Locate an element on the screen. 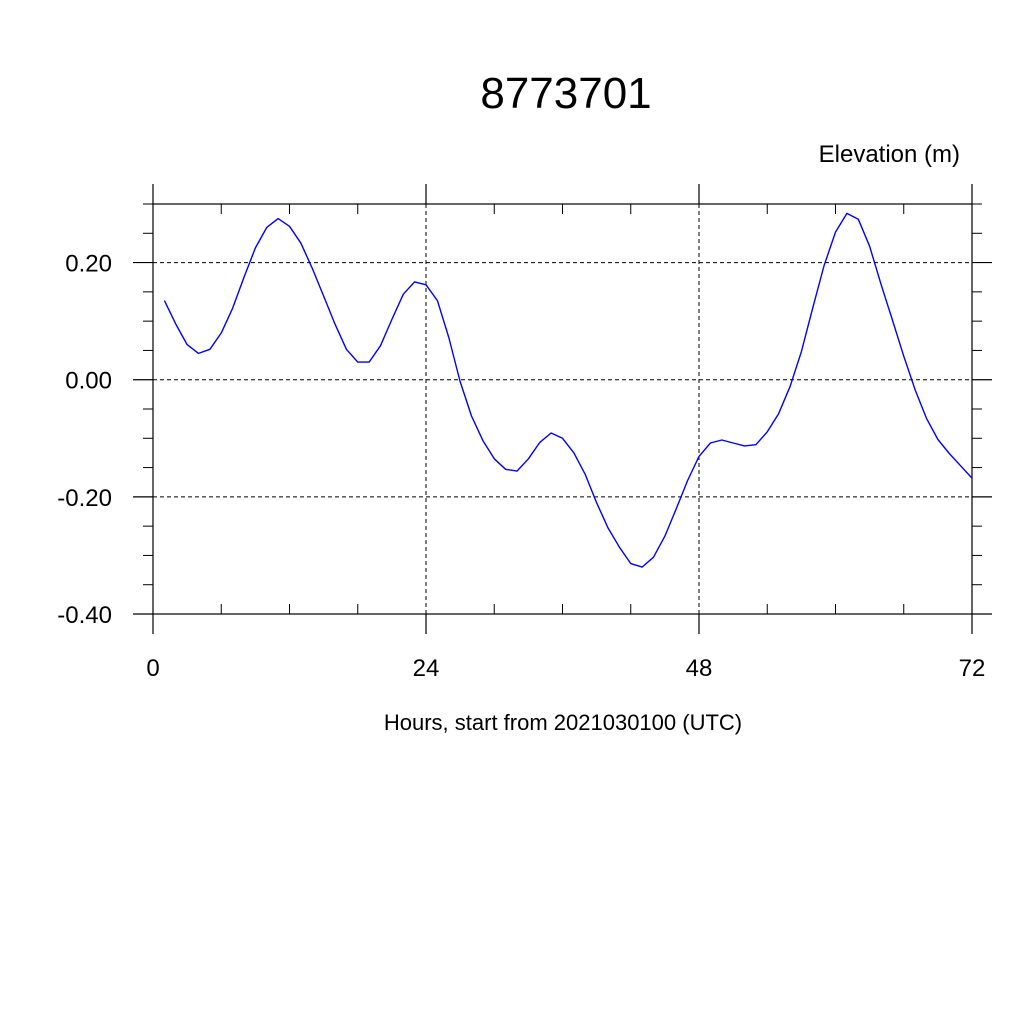  y-tick-label-3: 0.20 is located at coordinates (88, 264).